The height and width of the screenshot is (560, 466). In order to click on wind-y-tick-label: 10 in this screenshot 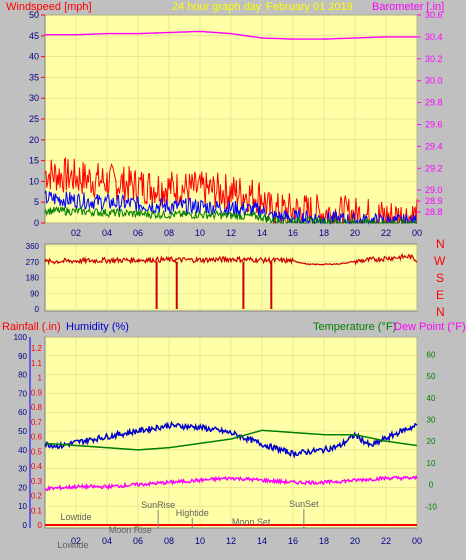, I will do `click(34, 181)`.